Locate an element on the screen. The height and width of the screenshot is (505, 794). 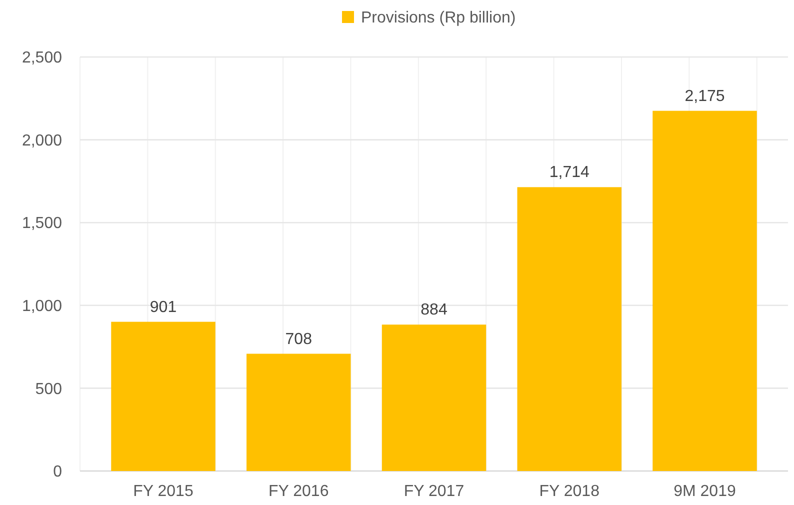
y-tick-label: 2,500 is located at coordinates (42, 58).